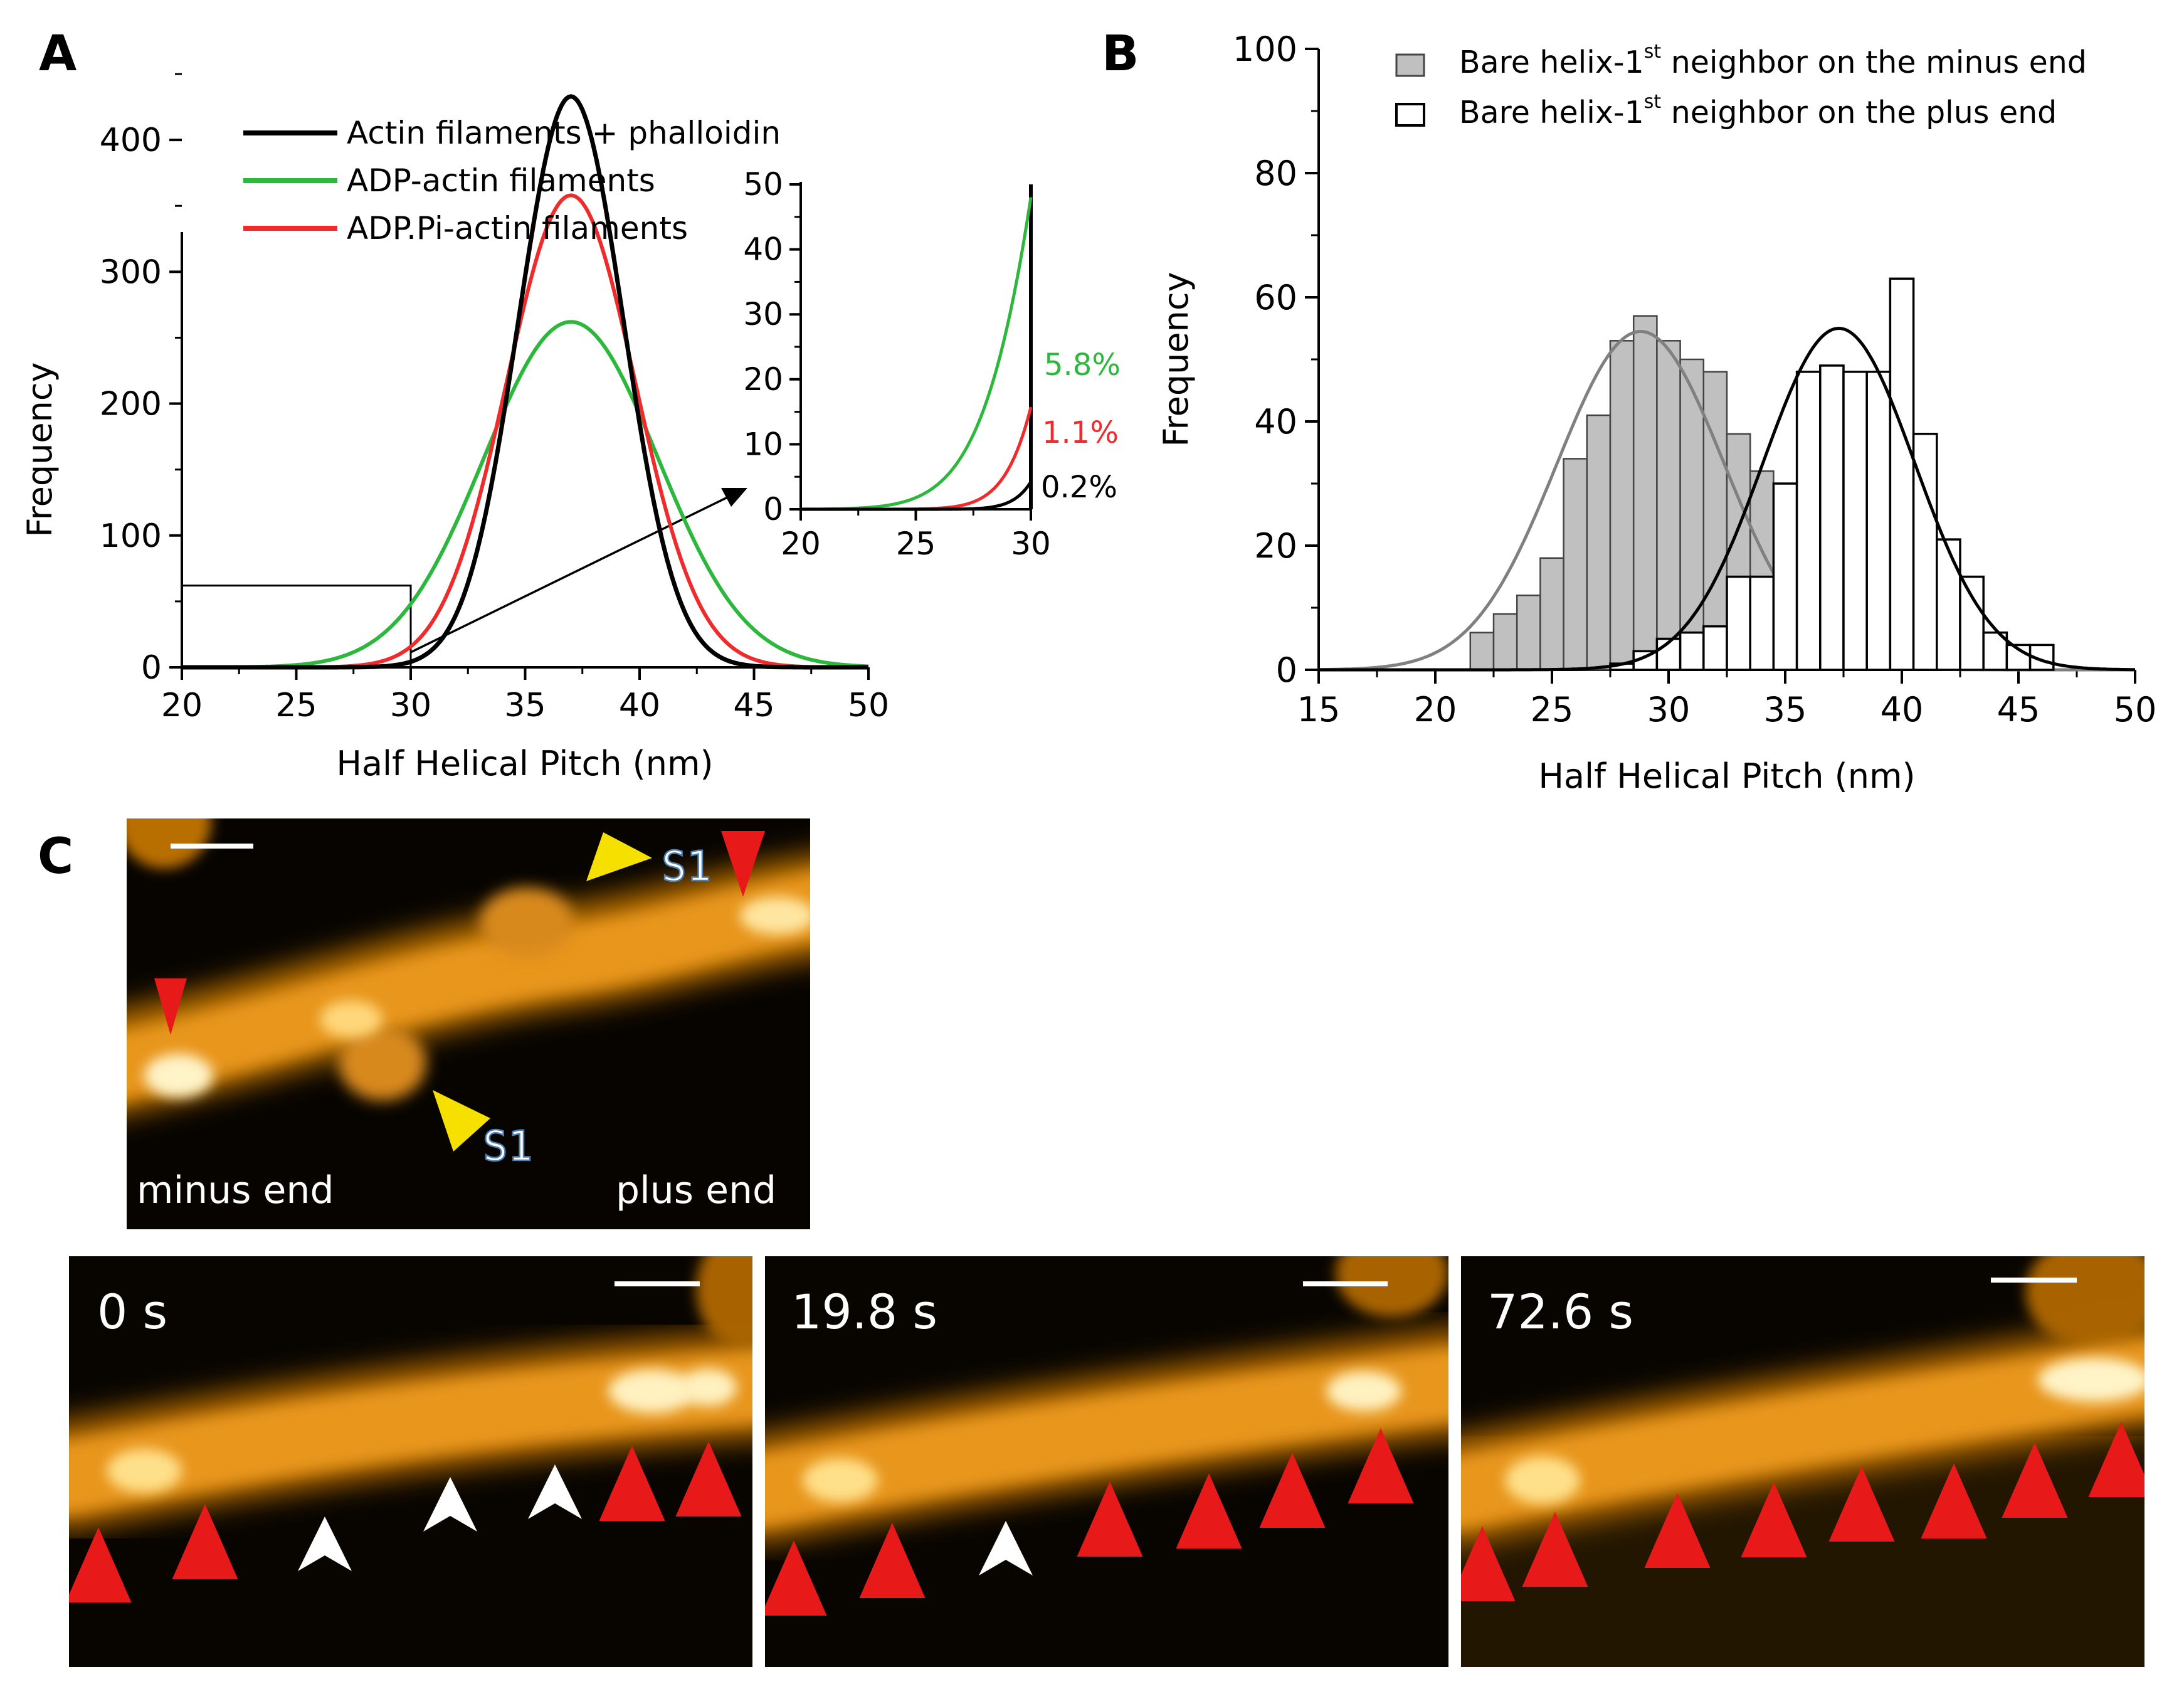 The image size is (2184, 1689). What do you see at coordinates (406, 1521) in the screenshot?
I see `frame1-markers` at bounding box center [406, 1521].